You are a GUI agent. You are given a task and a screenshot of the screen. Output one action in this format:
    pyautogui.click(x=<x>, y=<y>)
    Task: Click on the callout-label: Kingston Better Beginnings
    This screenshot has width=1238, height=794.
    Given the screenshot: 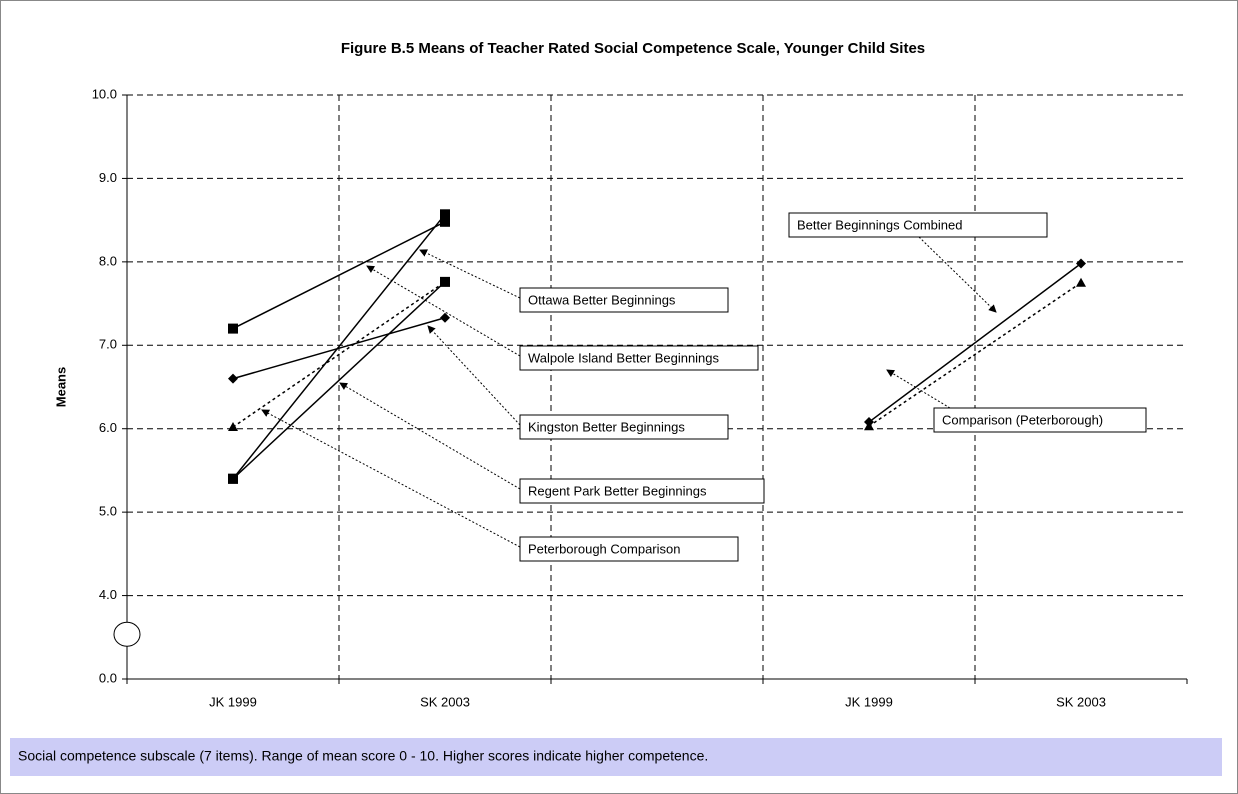 What is the action you would take?
    pyautogui.click(x=606, y=426)
    